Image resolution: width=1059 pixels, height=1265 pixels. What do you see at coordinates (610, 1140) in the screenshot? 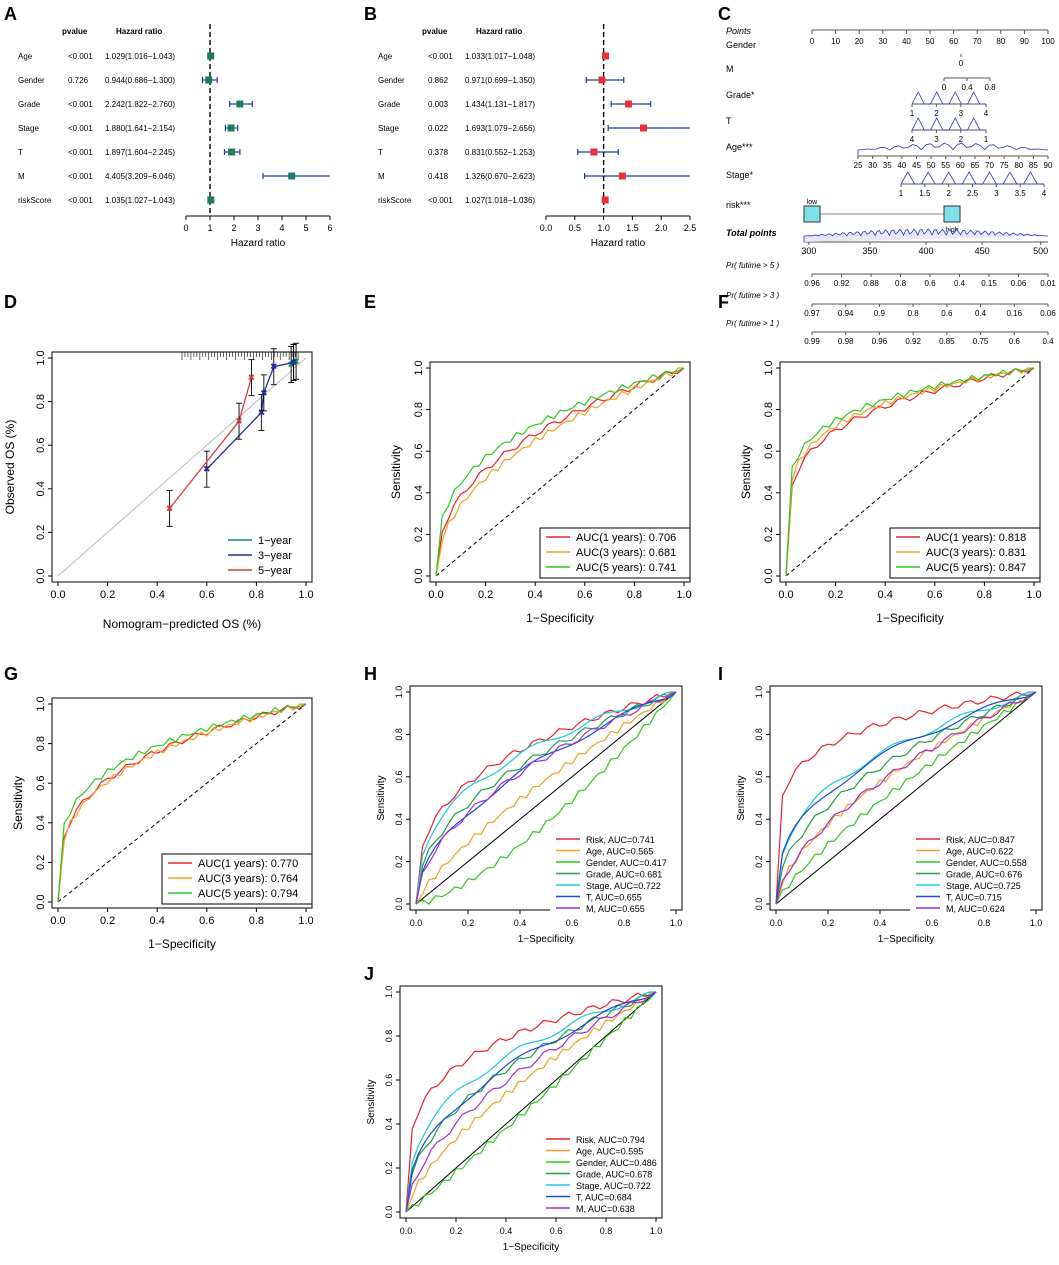
I see `legend-label: Risk, AUC=0.794` at bounding box center [610, 1140].